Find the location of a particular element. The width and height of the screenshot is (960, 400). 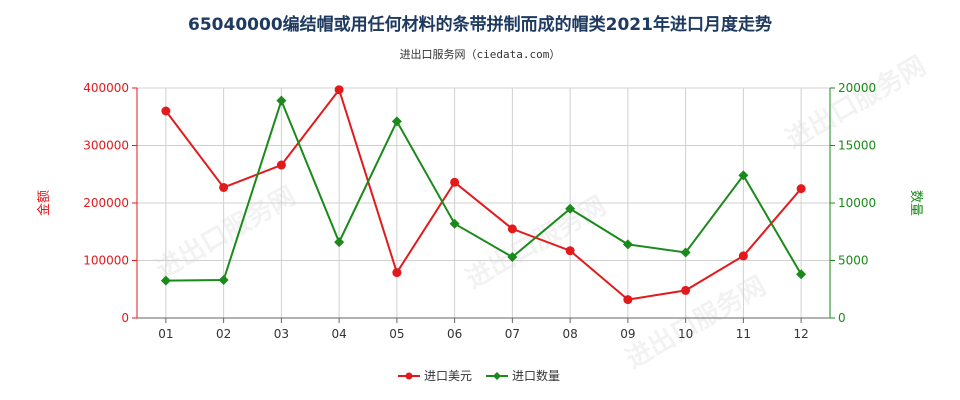

y-left-tick-label: 100000 is located at coordinates (106, 261).